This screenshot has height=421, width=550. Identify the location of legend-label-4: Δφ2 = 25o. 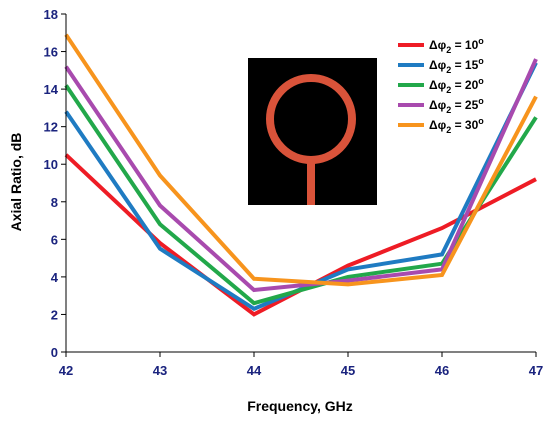
(456, 105).